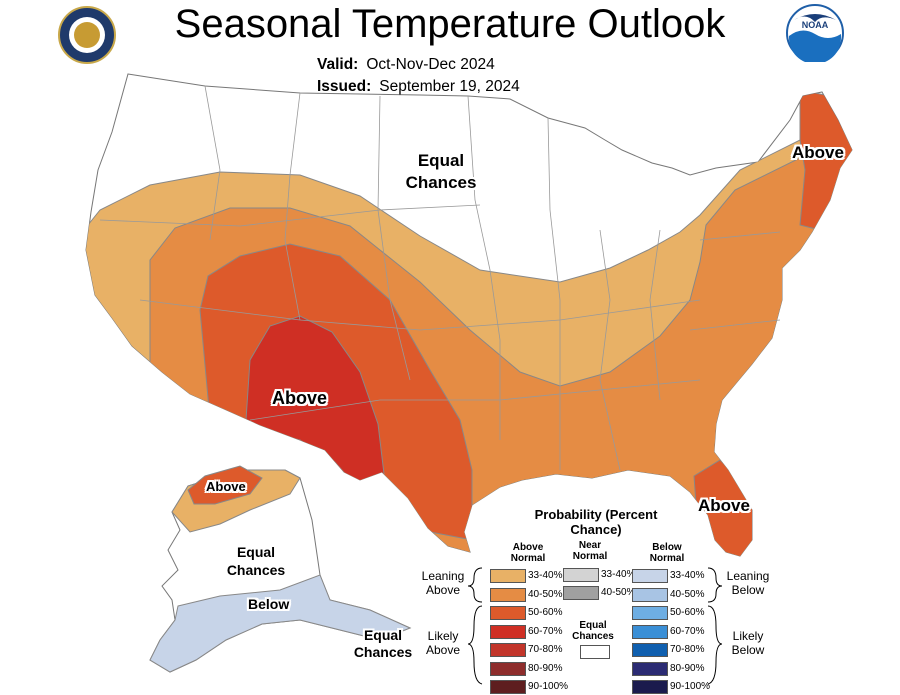 The height and width of the screenshot is (695, 900). What do you see at coordinates (618, 574) in the screenshot?
I see `legend-near-range-label: 33-40%` at bounding box center [618, 574].